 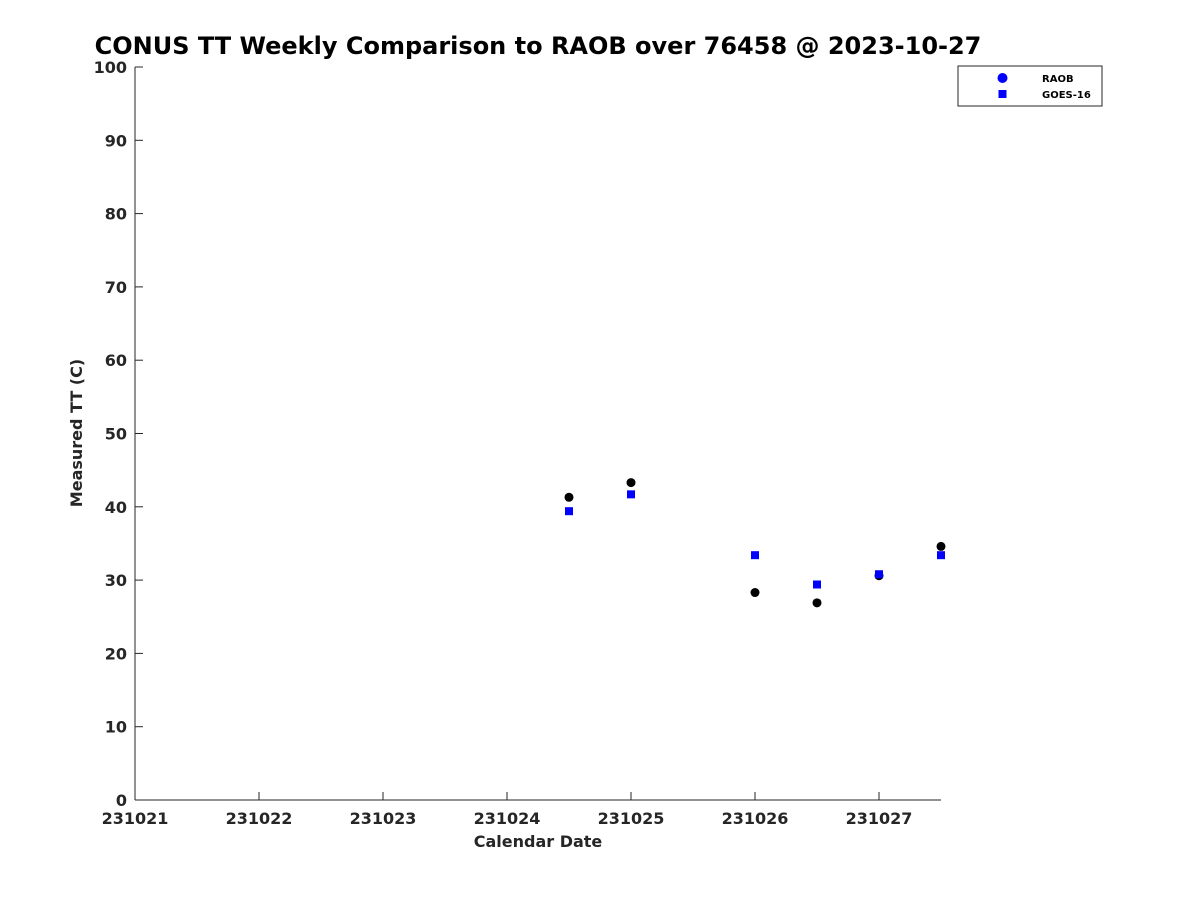 I want to click on legend: RAOB GOES-16, so click(x=1030, y=86).